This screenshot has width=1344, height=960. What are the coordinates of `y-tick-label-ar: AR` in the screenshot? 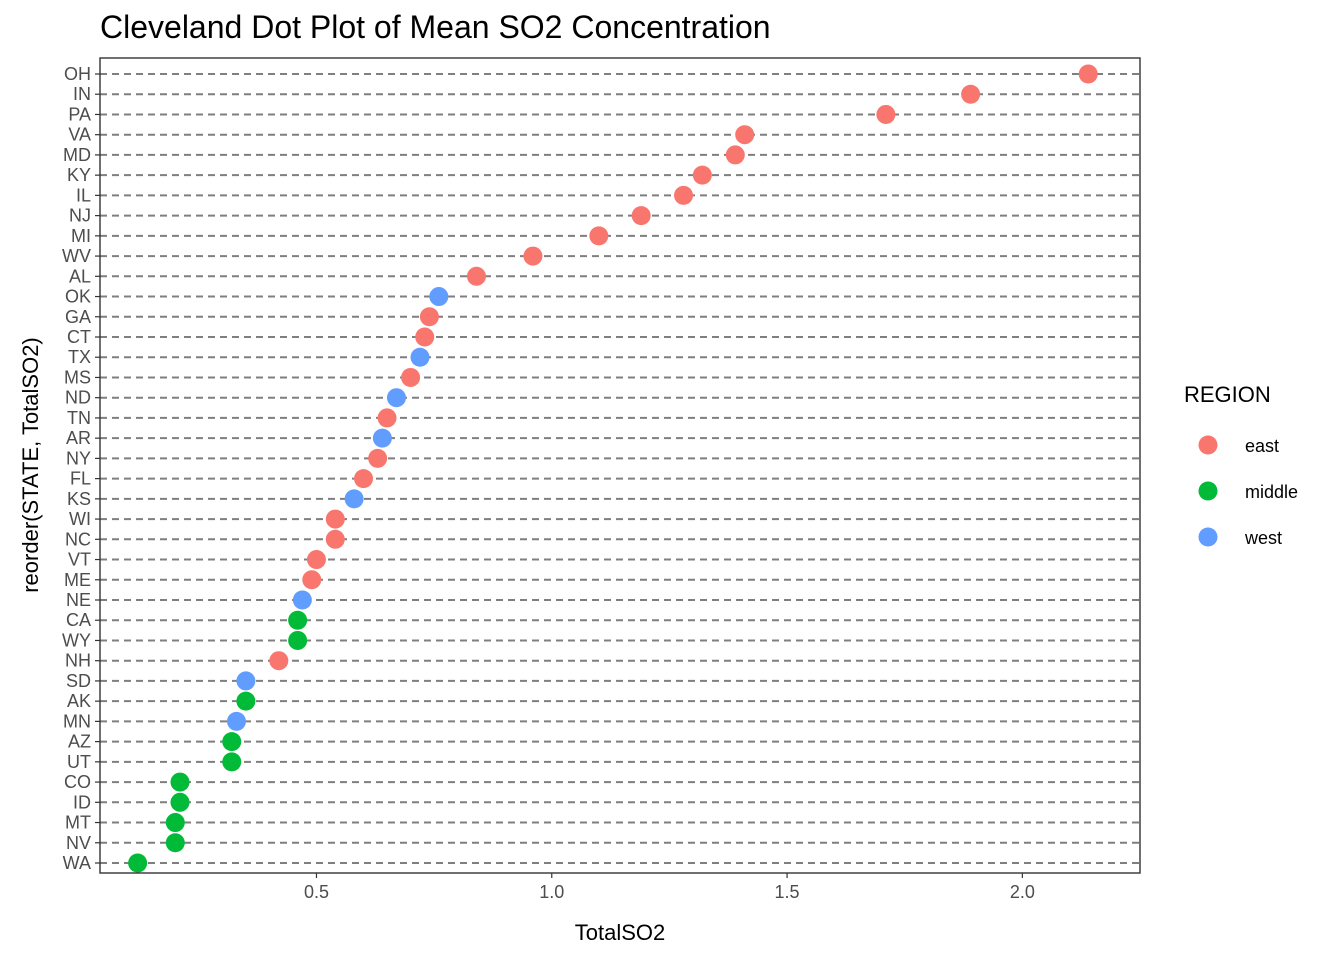 It's located at (78, 438).